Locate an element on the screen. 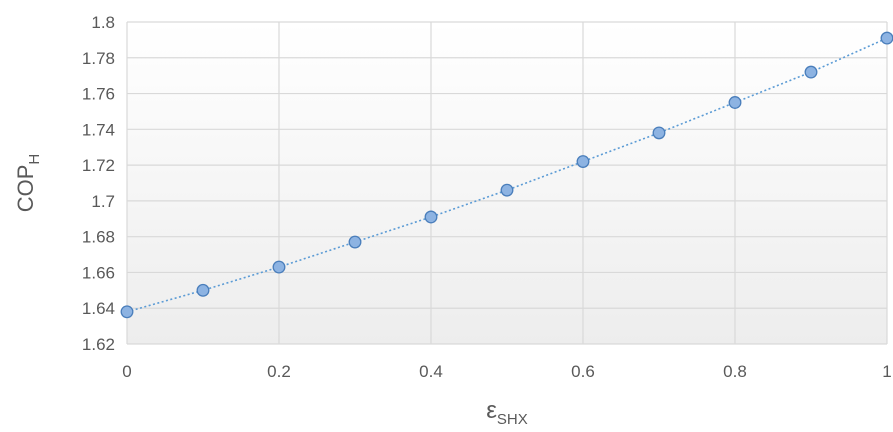  y-tick-label: 1.62 is located at coordinates (98, 344).